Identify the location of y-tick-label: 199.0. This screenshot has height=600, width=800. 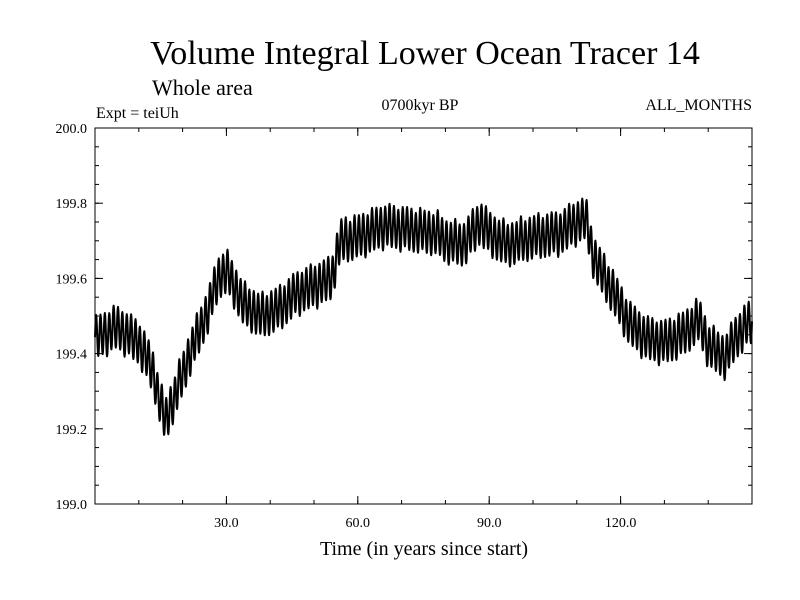
(72, 505).